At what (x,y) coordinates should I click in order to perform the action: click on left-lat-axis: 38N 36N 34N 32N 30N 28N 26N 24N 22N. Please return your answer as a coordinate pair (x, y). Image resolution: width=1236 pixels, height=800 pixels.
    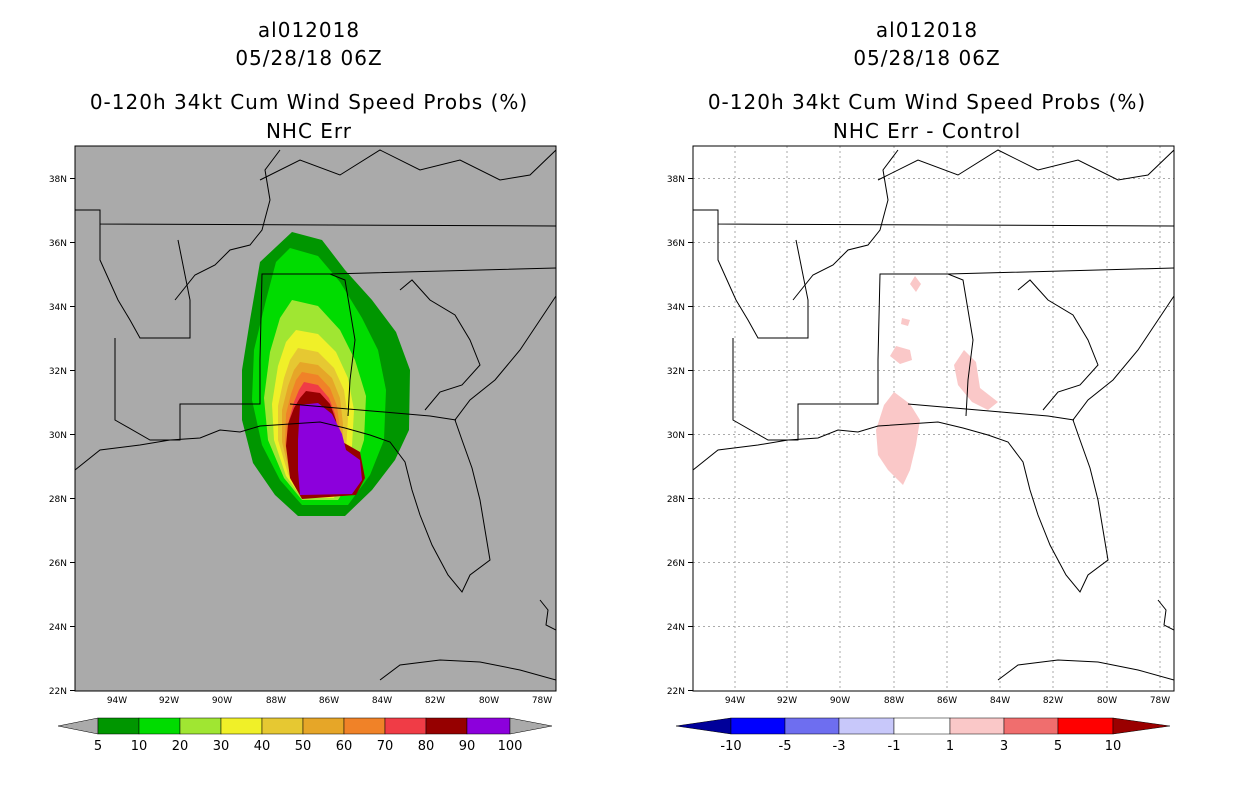
    Looking at the image, I should click on (62, 436).